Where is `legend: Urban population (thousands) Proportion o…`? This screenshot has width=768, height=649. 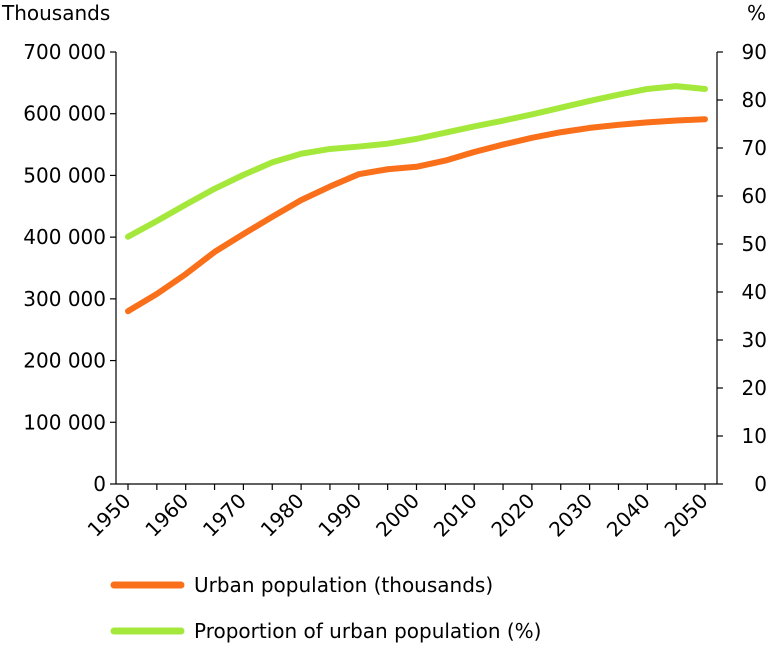 legend: Urban population (thousands) Proportion o… is located at coordinates (325, 608).